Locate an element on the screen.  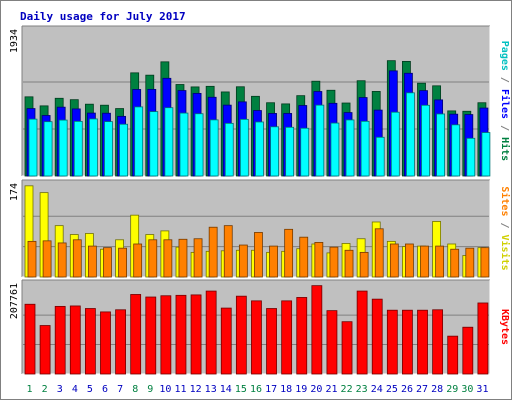
side-label-part: KBytes is located at coordinates (504, 327).